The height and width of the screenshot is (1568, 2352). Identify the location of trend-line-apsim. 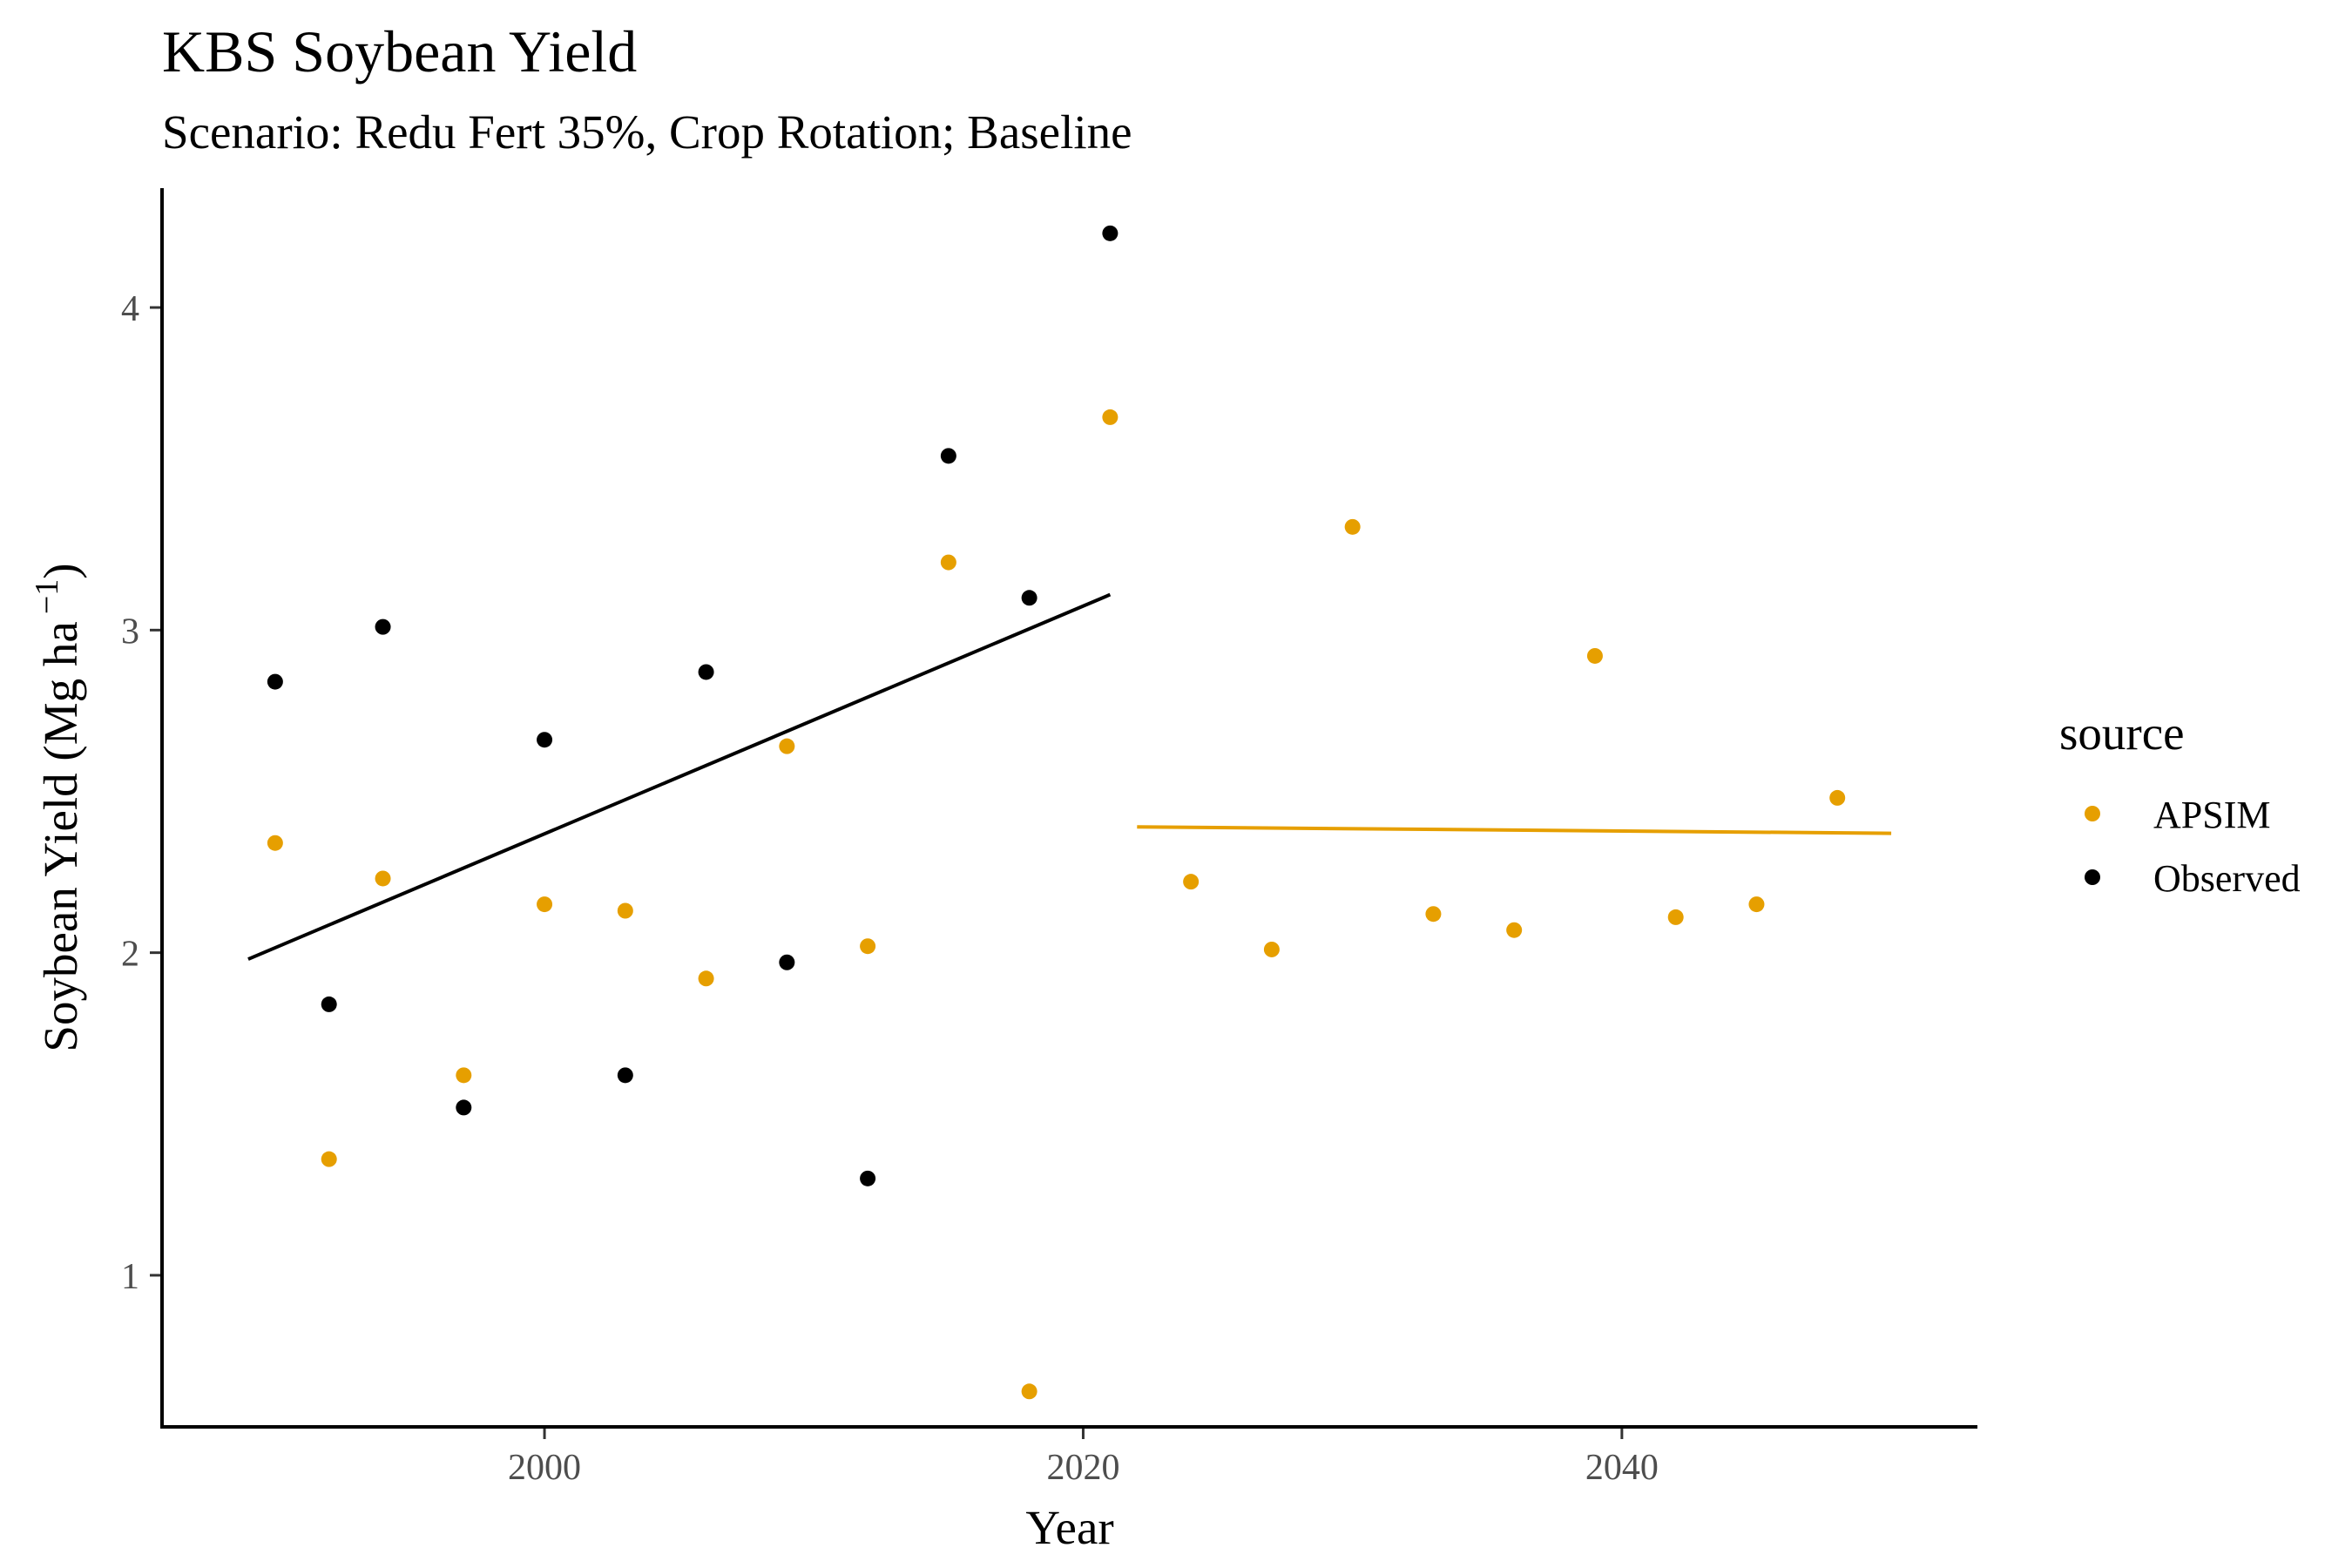
(1515, 830).